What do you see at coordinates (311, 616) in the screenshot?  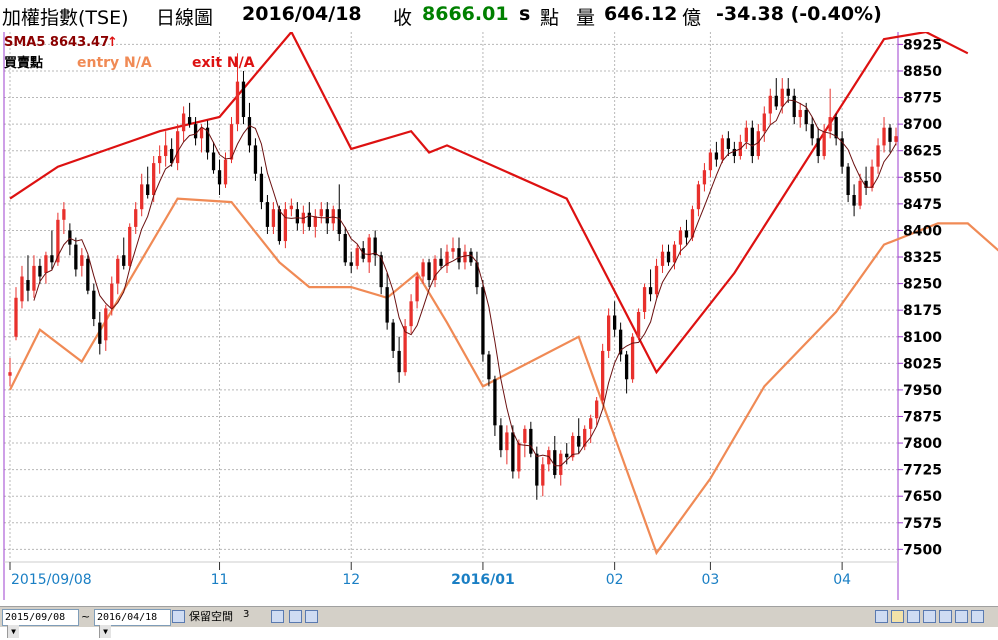 I see `refresh-icon` at bounding box center [311, 616].